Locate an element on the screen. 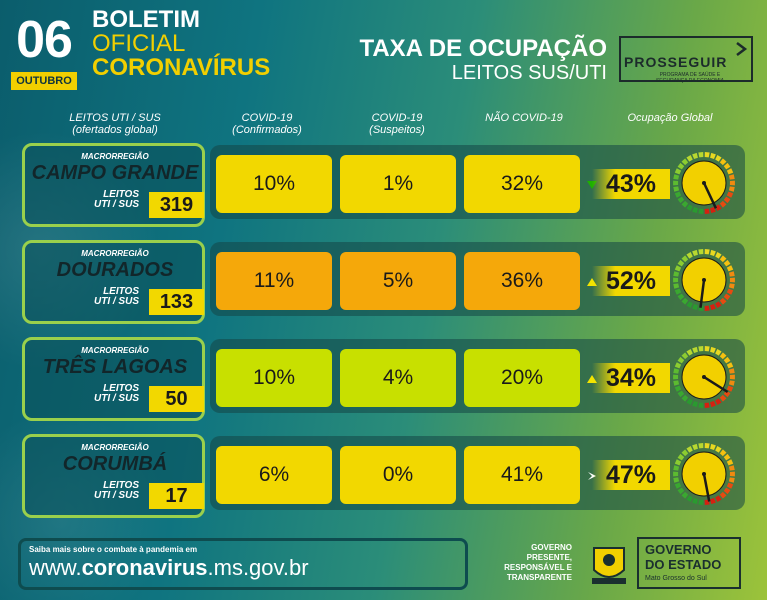 This screenshot has height=600, width=767. confirmados-value: 6% is located at coordinates (274, 475).